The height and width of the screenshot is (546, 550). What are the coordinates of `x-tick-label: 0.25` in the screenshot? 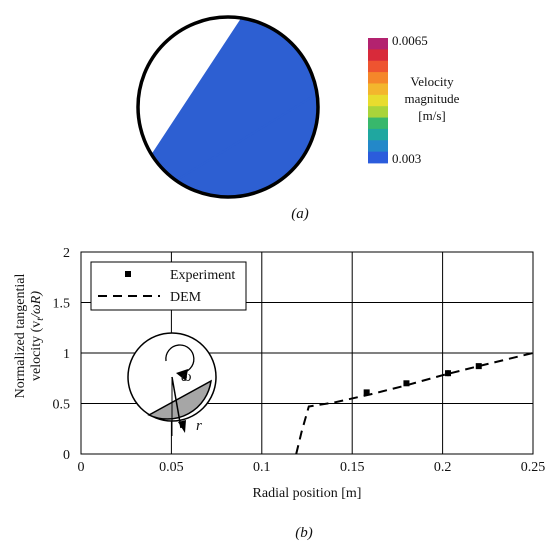 It's located at (533, 467).